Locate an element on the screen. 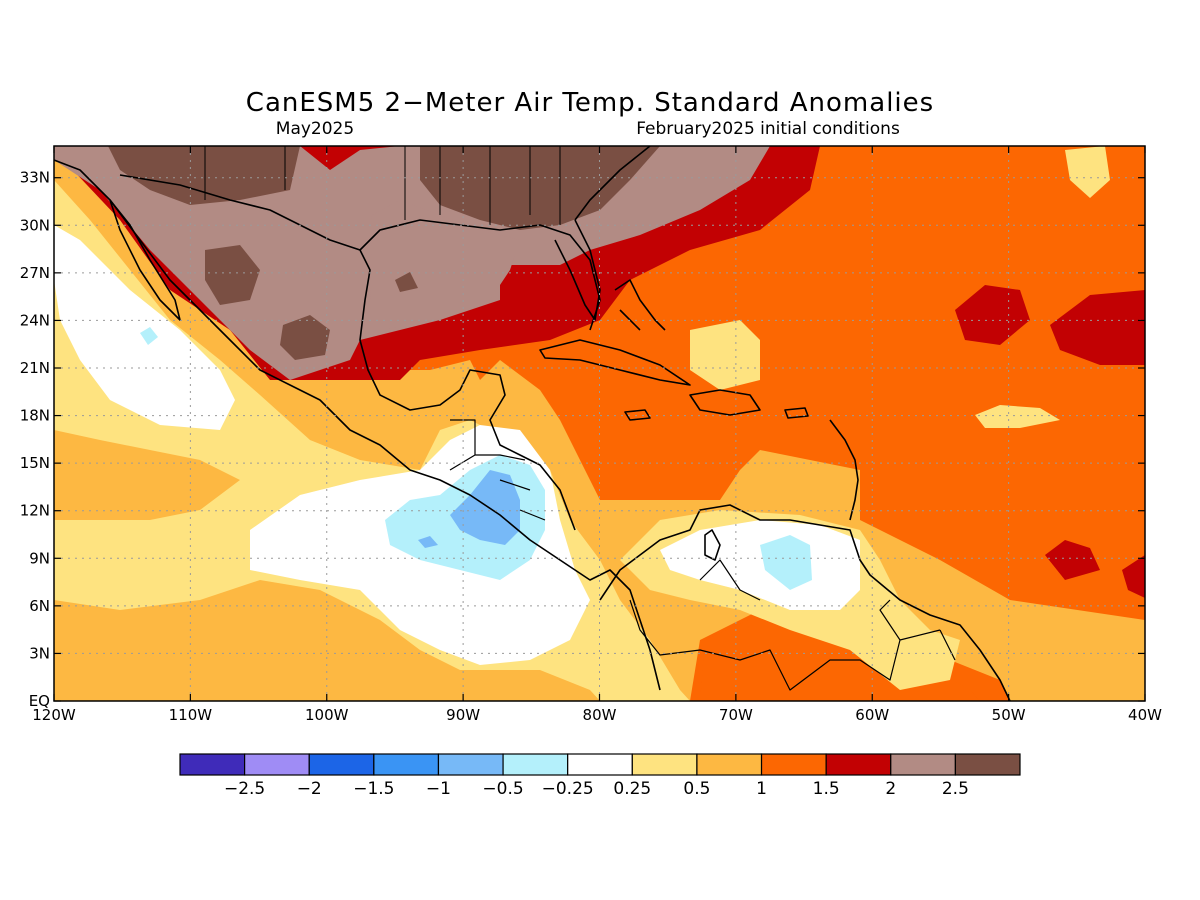  fill-level-neutral-vzla is located at coordinates (760, 565).